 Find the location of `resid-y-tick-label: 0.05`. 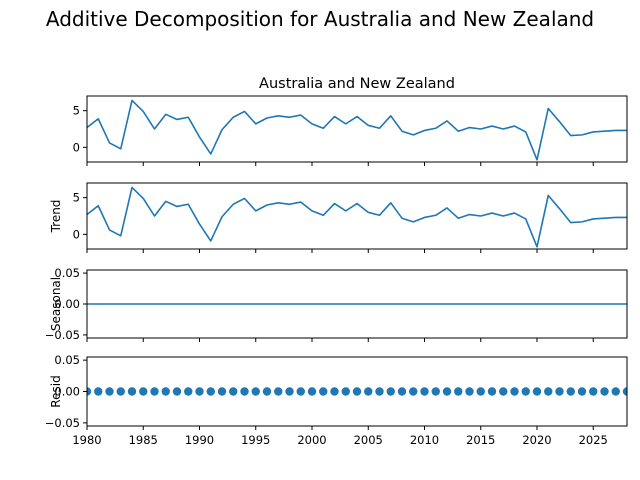

resid-y-tick-label: 0.05 is located at coordinates (67, 360).